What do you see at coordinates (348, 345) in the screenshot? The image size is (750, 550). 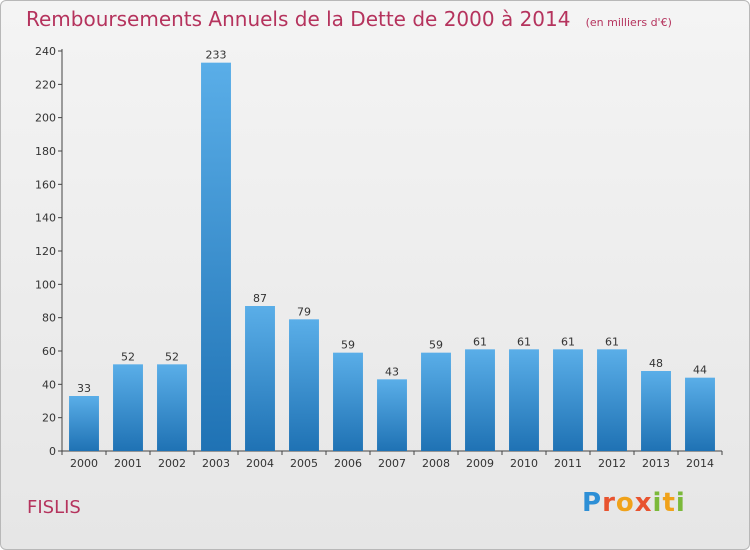 I see `value-label-2006: 59` at bounding box center [348, 345].